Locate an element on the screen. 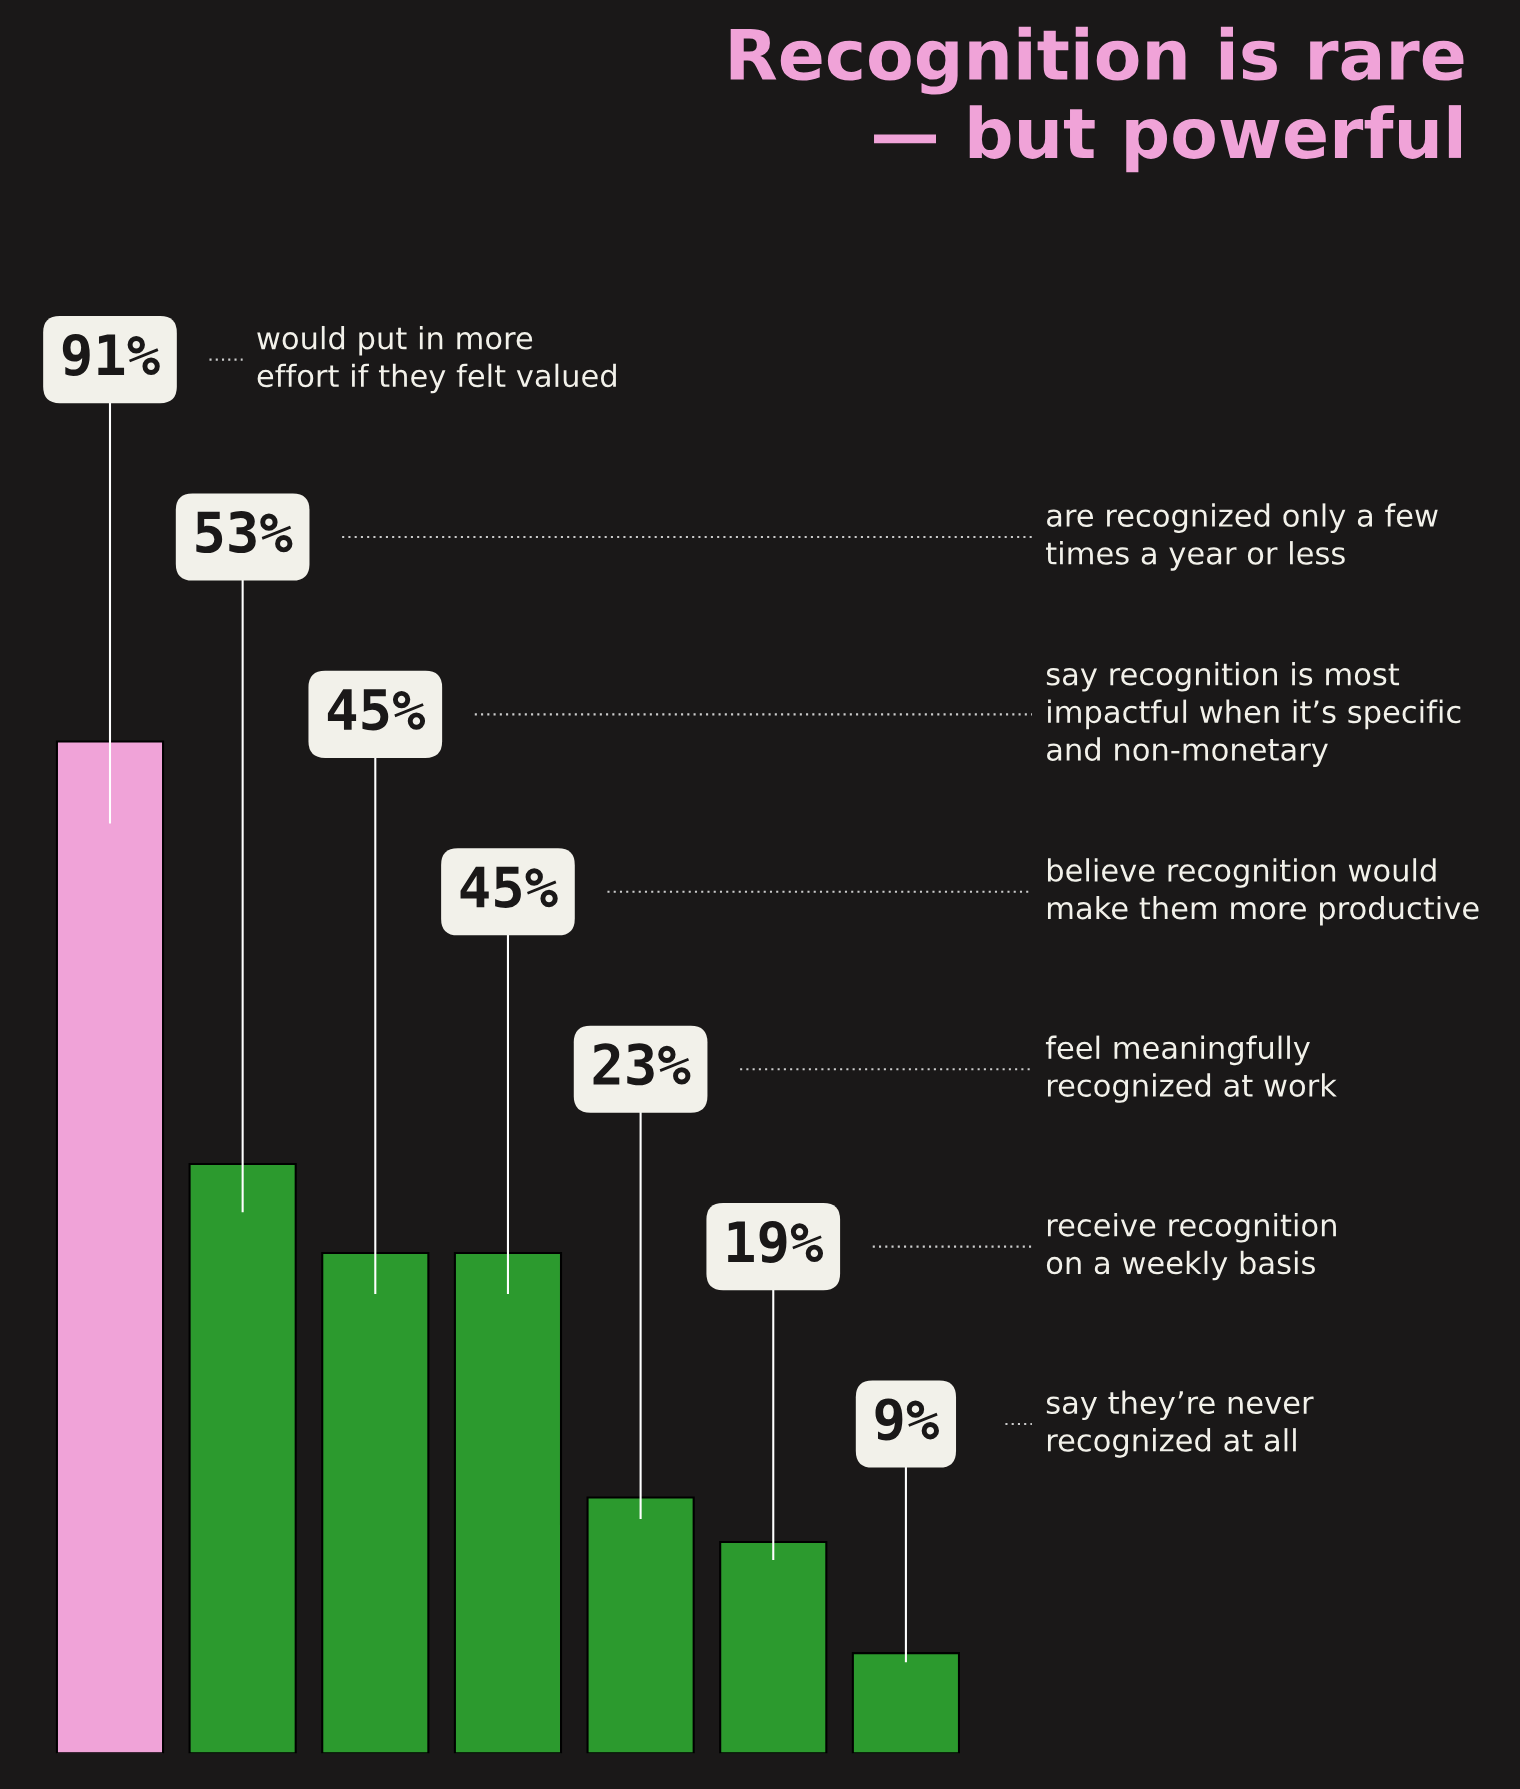 Image resolution: width=1520 pixels, height=1789 pixels. chart-title: Recognition is rare — but powerful is located at coordinates (1097, 99).